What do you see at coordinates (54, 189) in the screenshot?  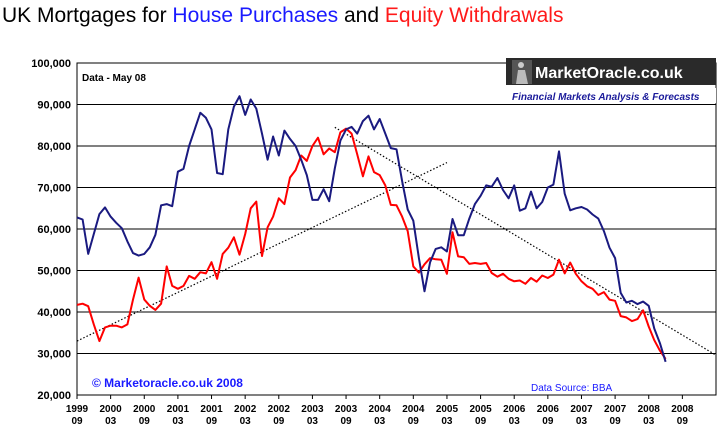 I see `y-tick-label: 70,000` at bounding box center [54, 189].